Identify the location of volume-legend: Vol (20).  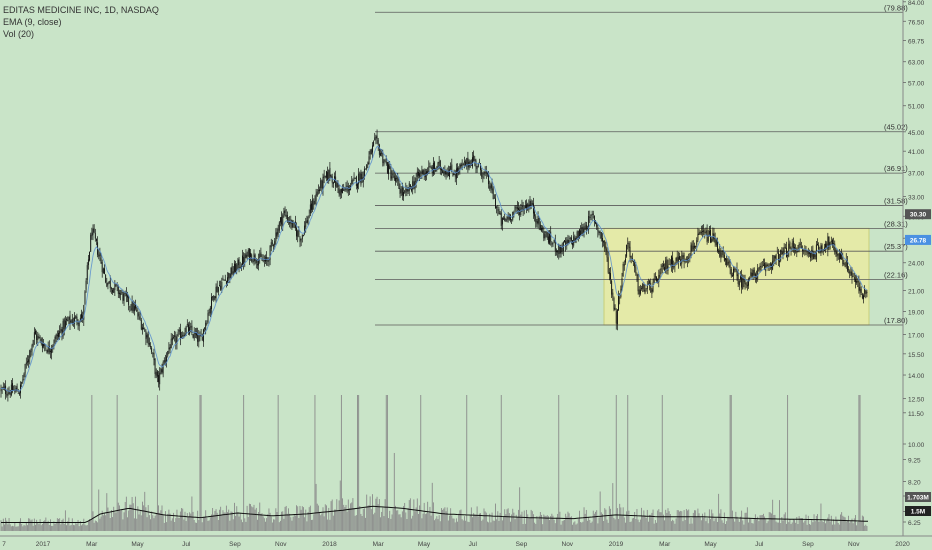
(19, 34).